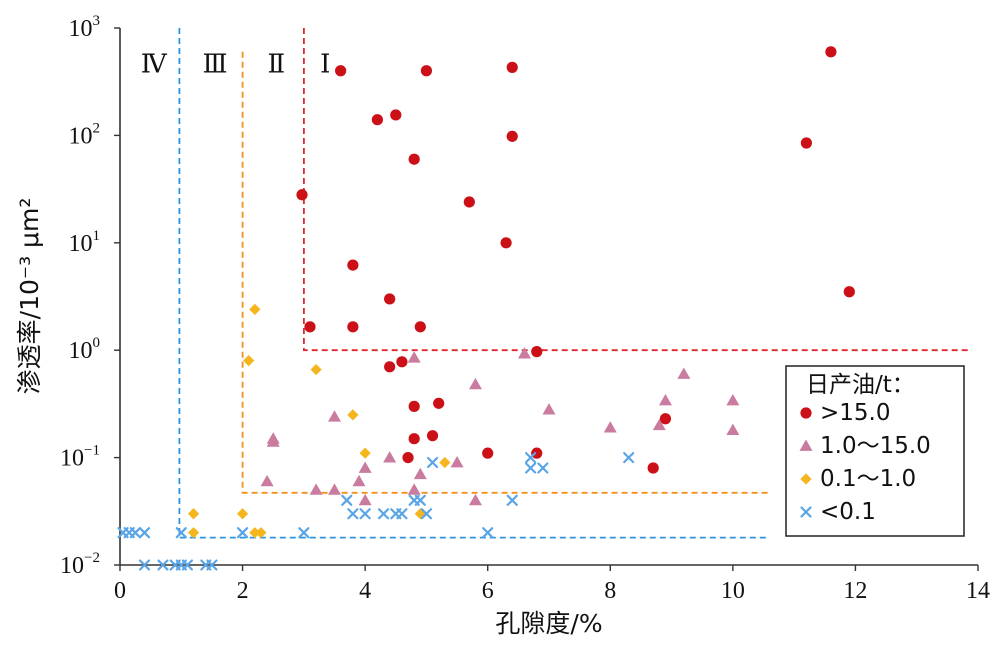  Describe the element at coordinates (92, 558) in the screenshot. I see `y-tick-exponent: −2` at that location.